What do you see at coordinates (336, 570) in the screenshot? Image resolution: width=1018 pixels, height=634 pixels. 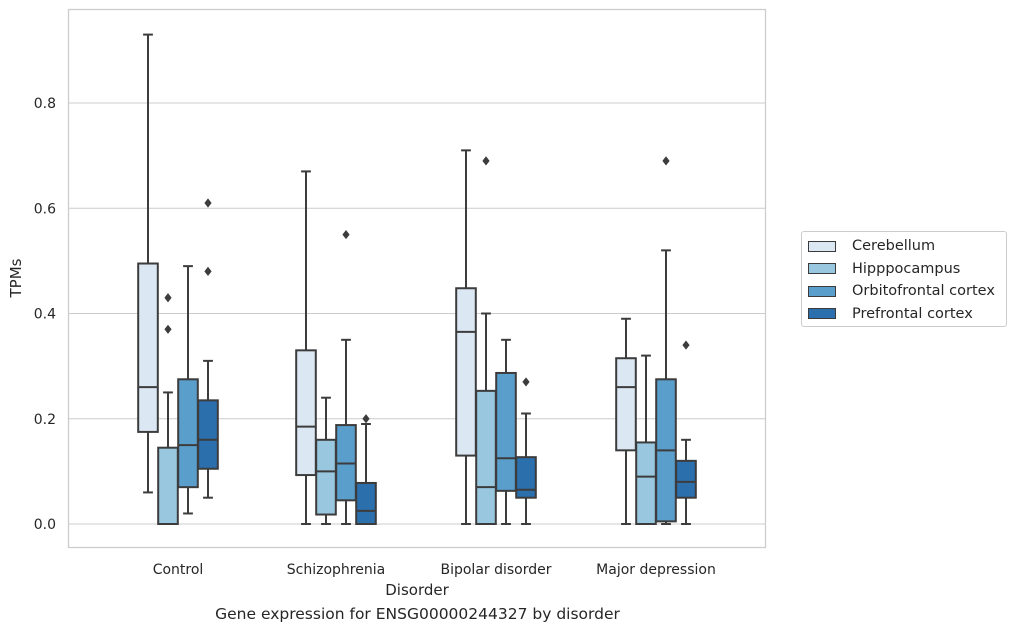 I see `x-tick-label: Schizophrenia` at bounding box center [336, 570].